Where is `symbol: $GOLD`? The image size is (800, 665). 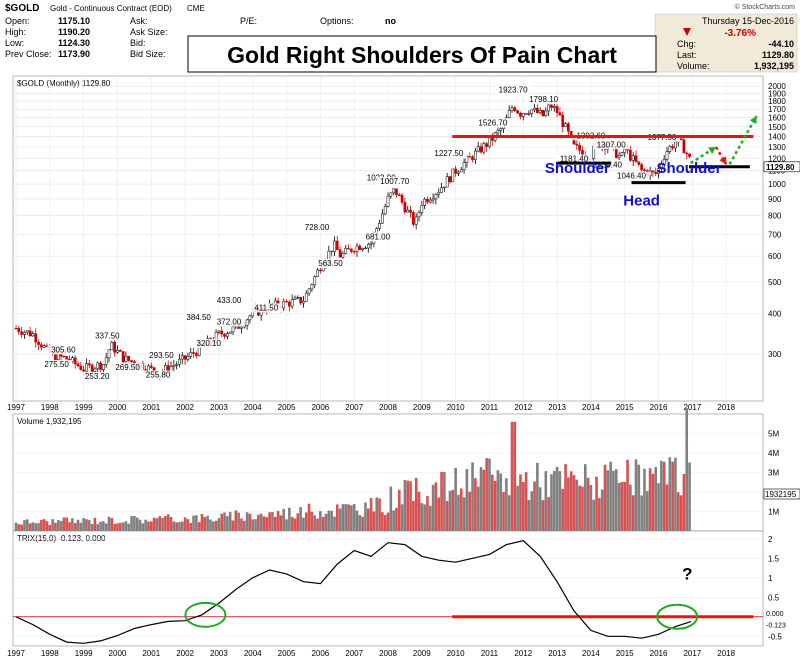 symbol: $GOLD is located at coordinates (22, 8).